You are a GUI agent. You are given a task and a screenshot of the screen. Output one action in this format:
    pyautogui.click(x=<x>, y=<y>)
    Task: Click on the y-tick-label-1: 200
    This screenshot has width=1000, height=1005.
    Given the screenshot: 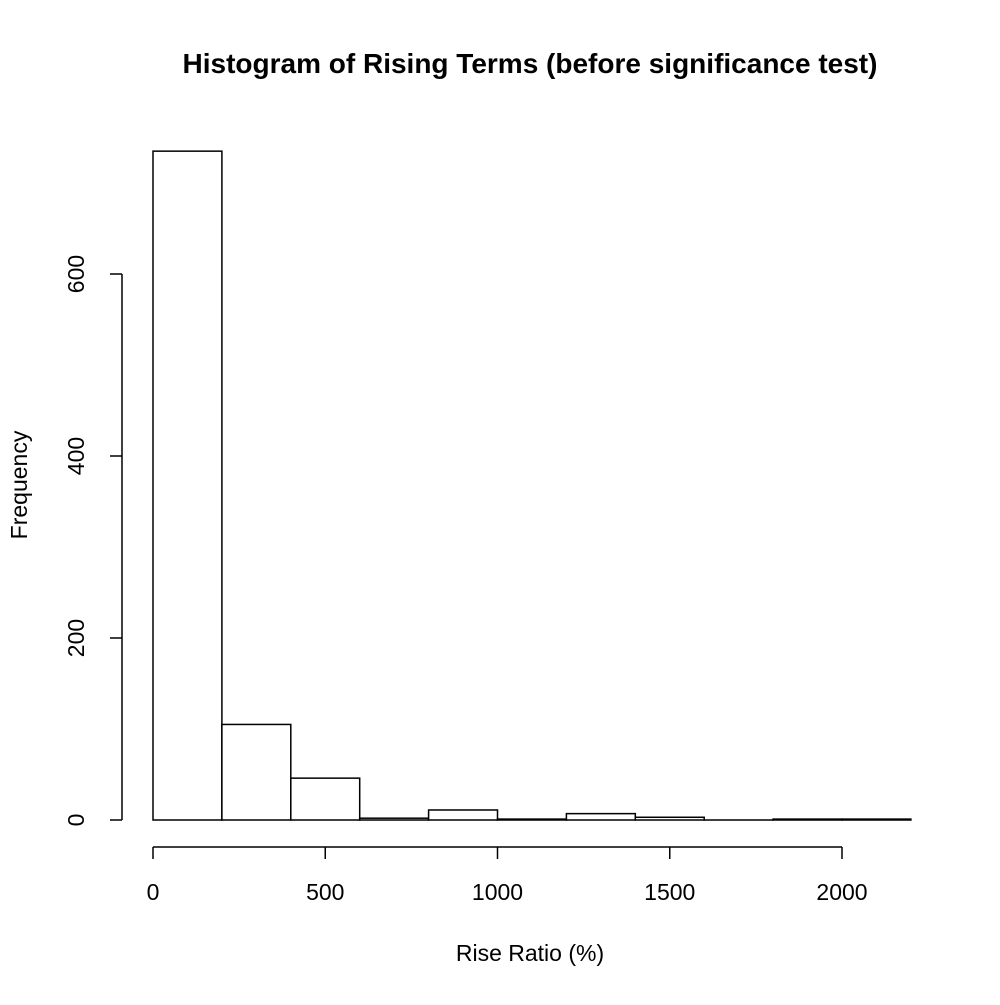 What is the action you would take?
    pyautogui.click(x=76, y=638)
    